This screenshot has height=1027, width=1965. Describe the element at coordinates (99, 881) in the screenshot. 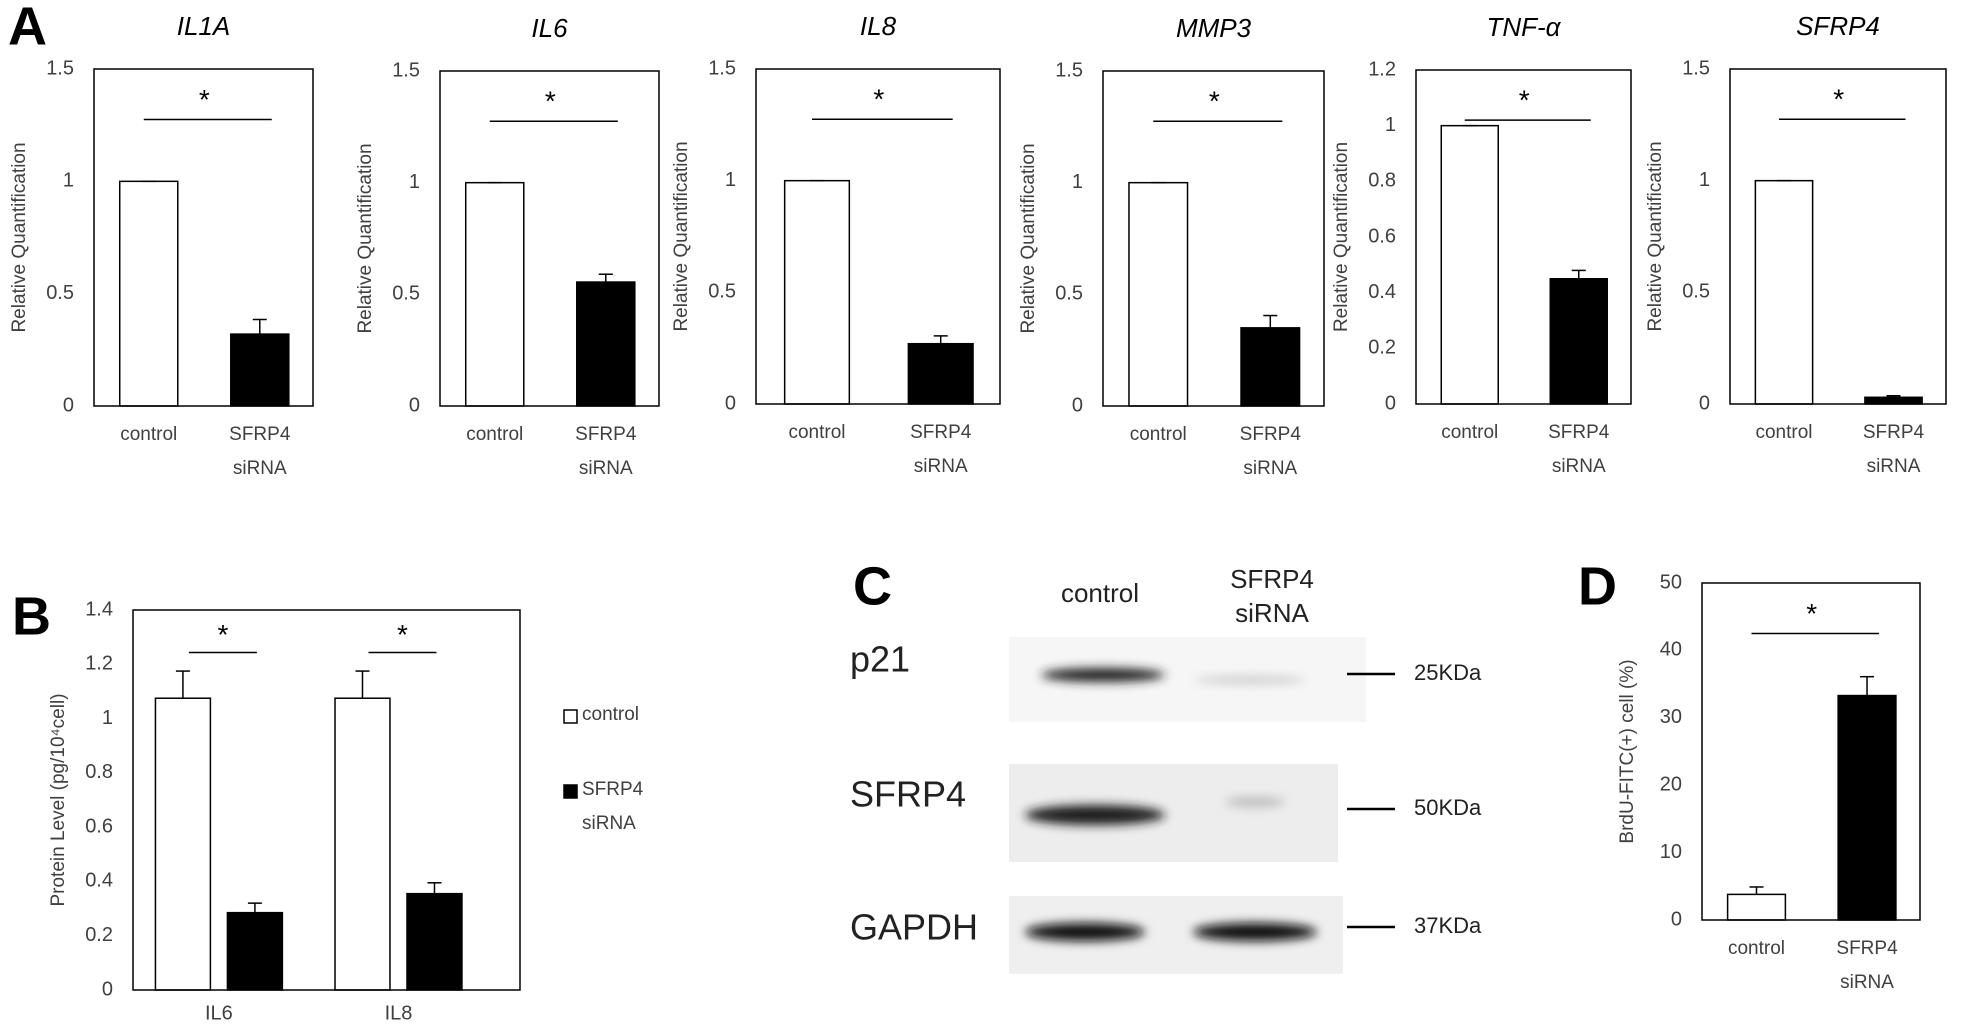

I see `y-tick-label: 0.4` at that location.